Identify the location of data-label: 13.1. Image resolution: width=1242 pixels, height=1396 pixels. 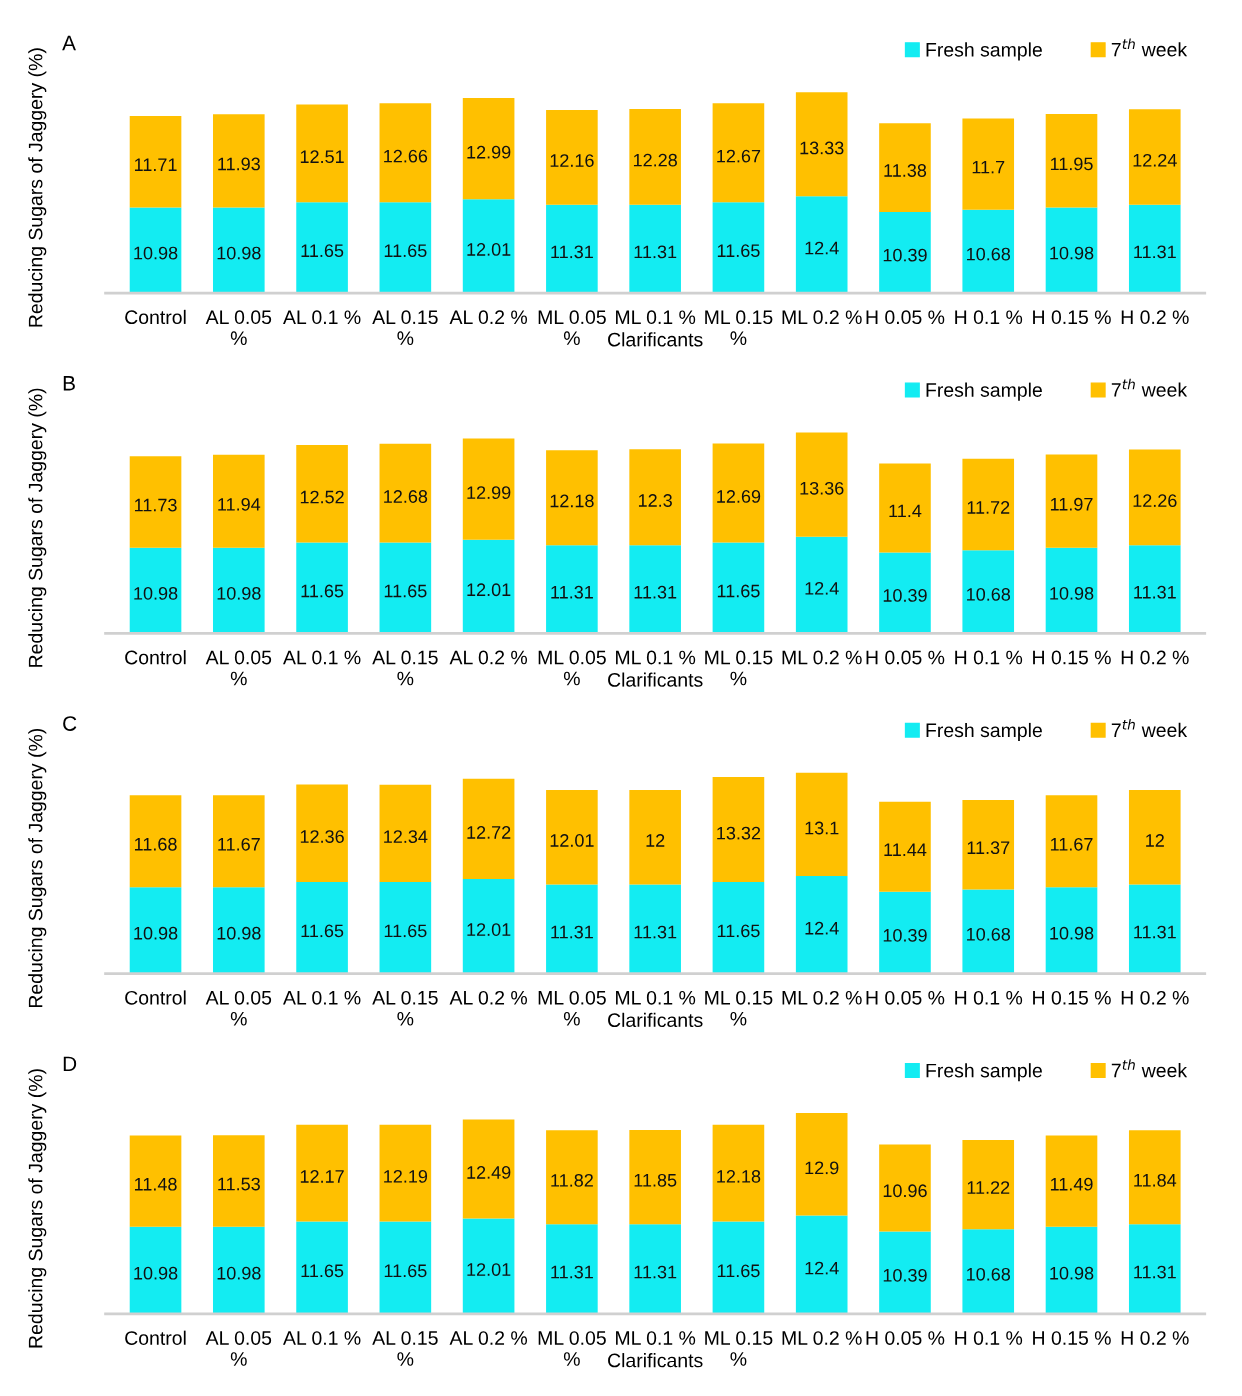
(822, 828).